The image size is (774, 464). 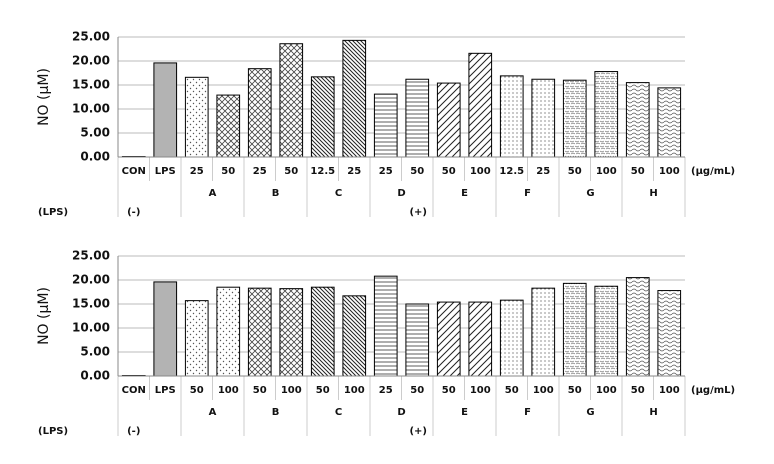 What do you see at coordinates (95, 352) in the screenshot?
I see `y-tick-label: 5.00` at bounding box center [95, 352].